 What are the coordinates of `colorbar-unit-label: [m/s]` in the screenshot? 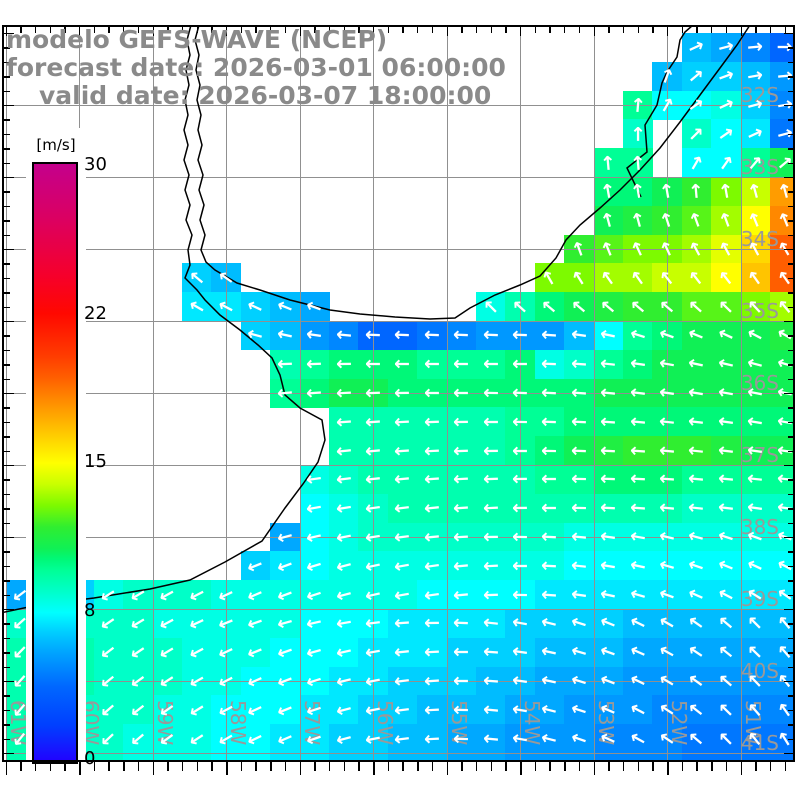 It's located at (56, 145).